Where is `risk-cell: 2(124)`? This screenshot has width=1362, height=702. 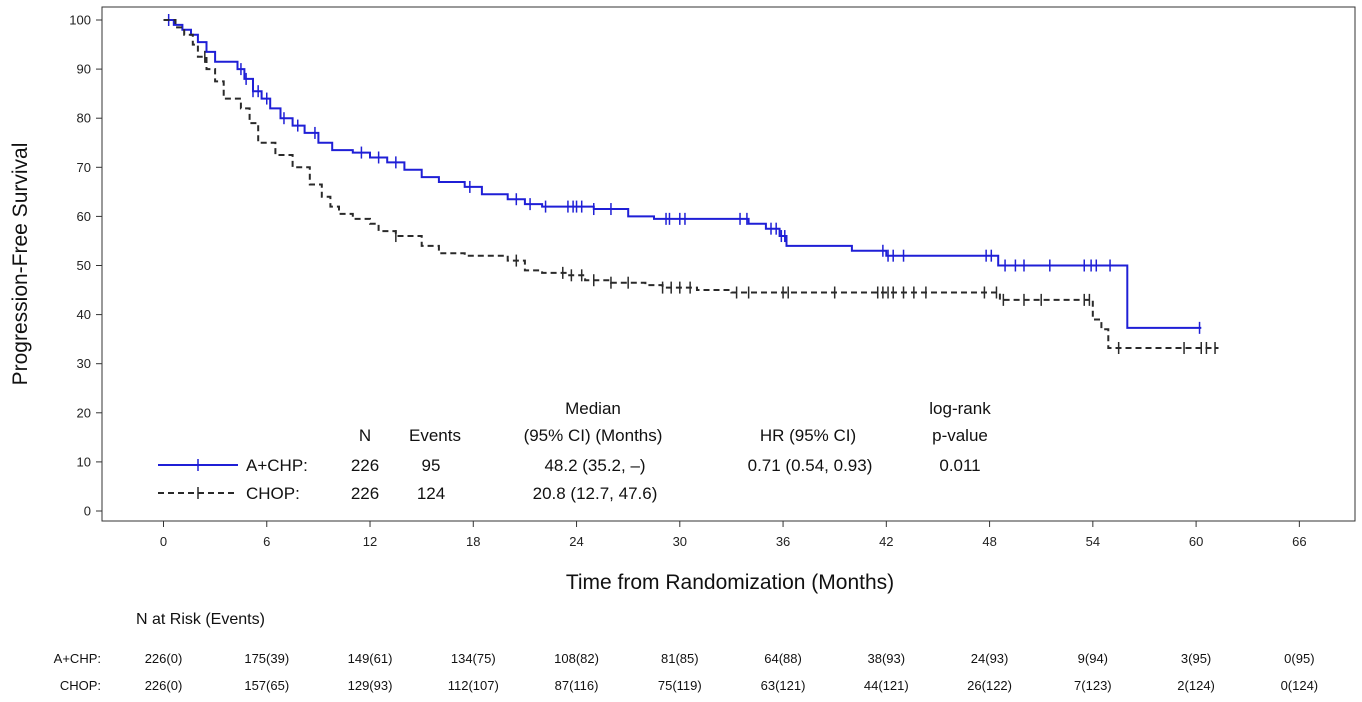
risk-cell: 2(124) is located at coordinates (1196, 685).